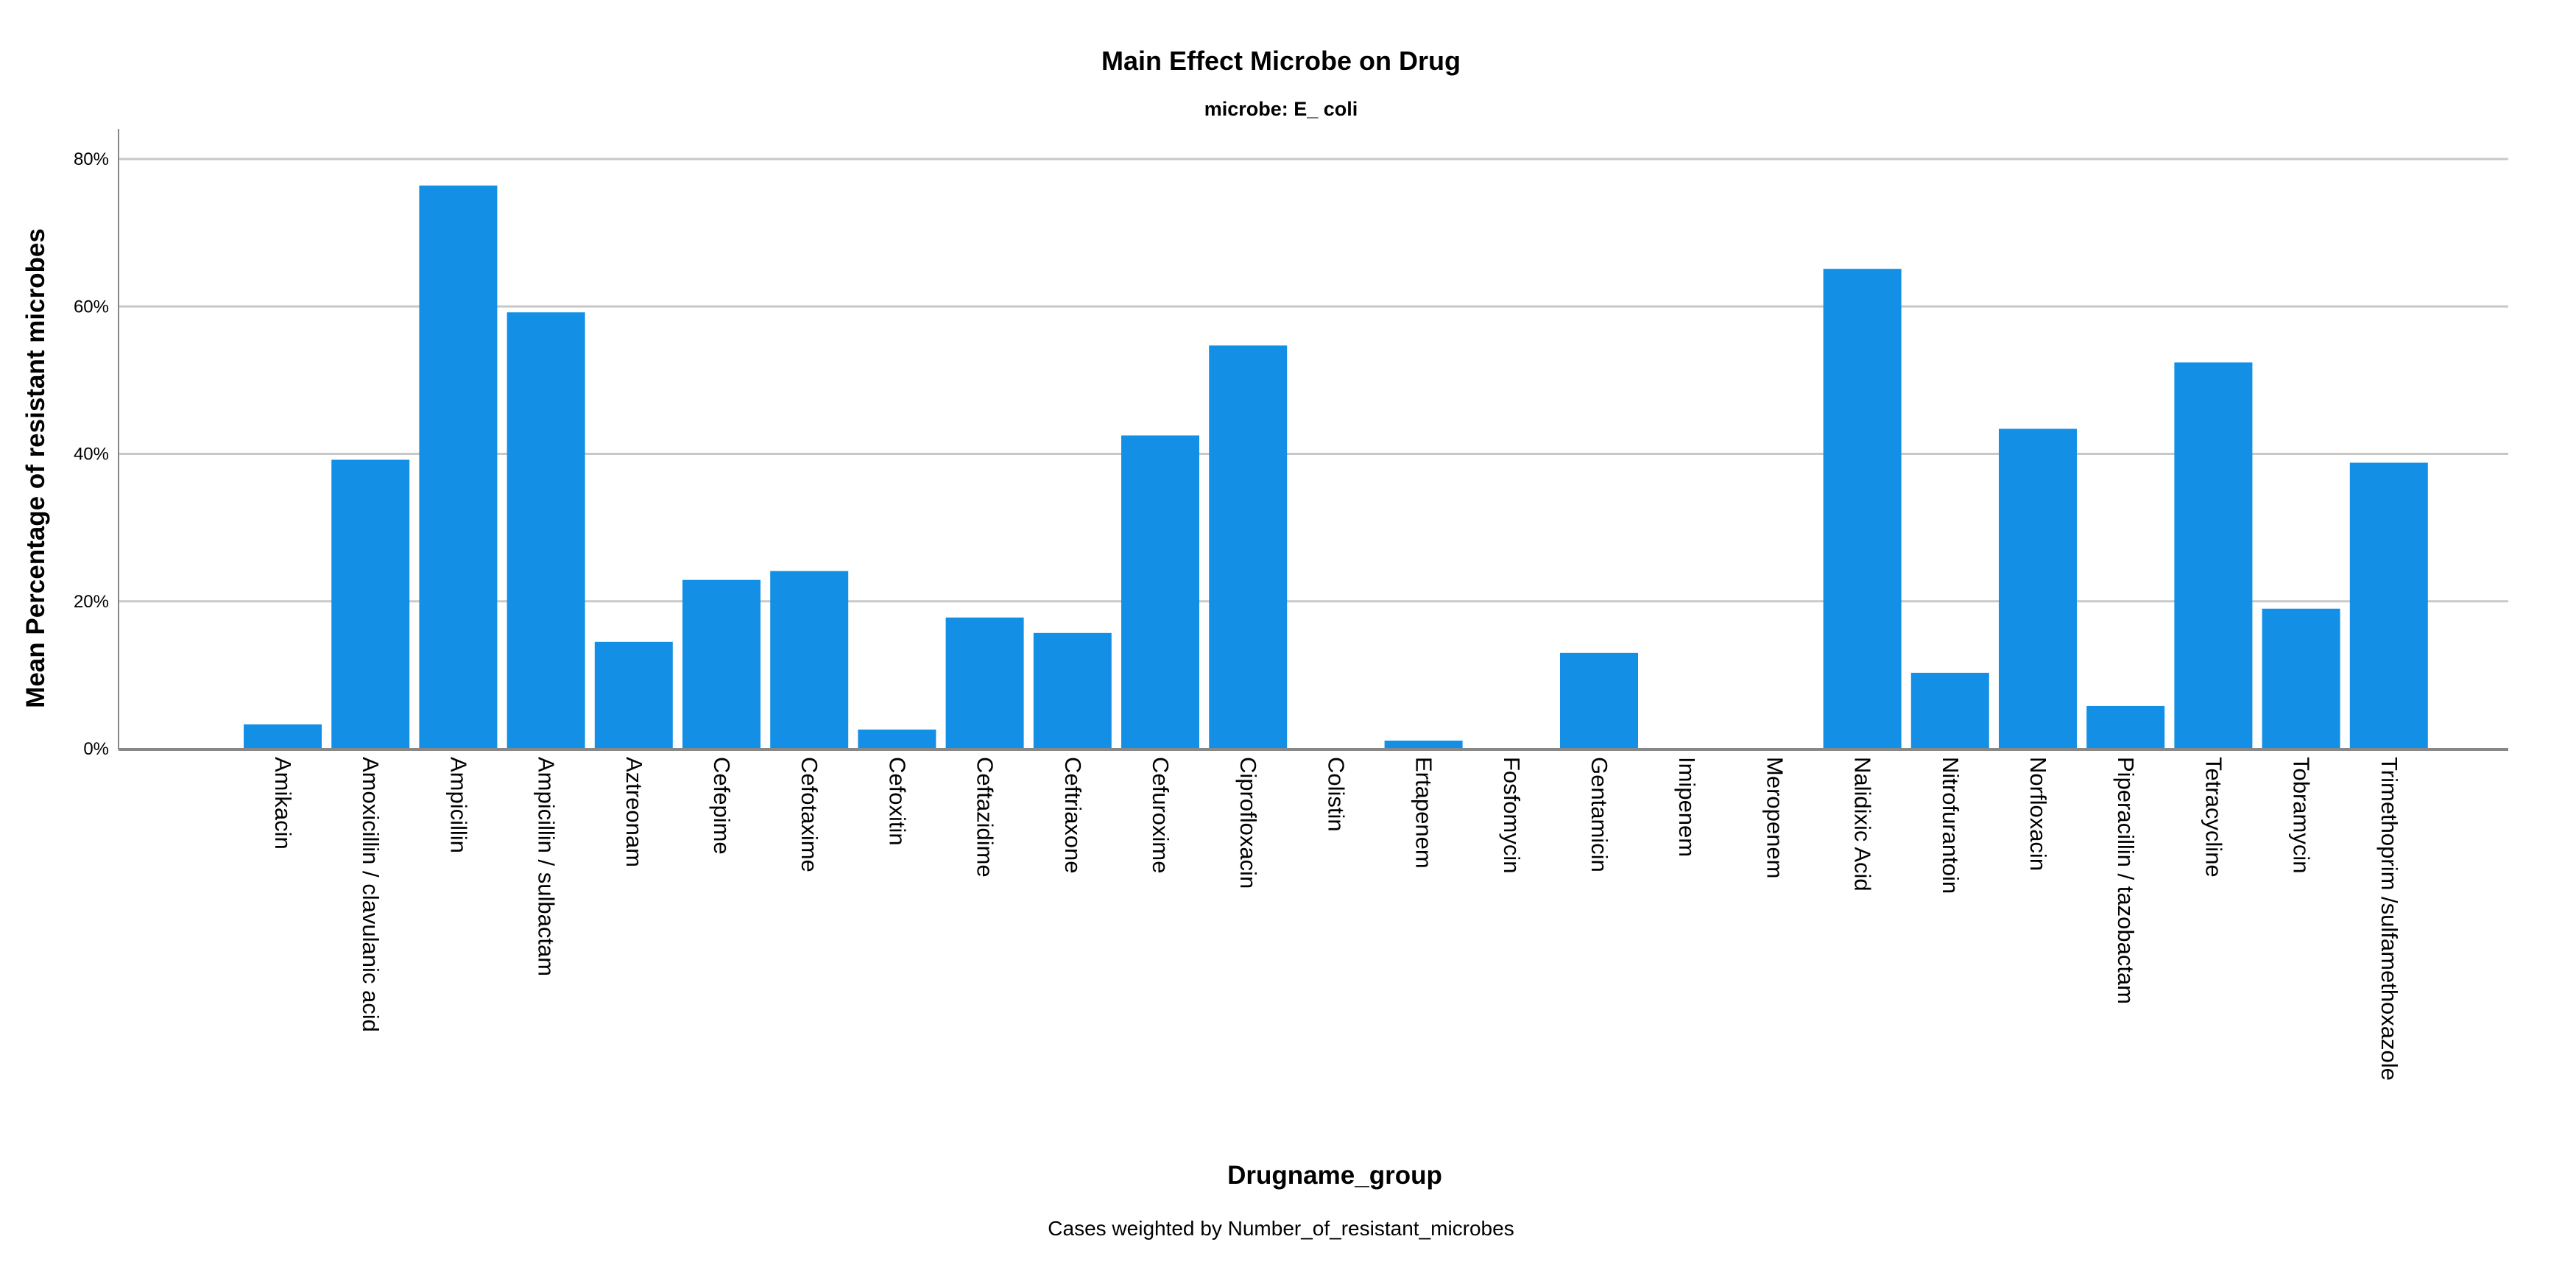 The height and width of the screenshot is (1267, 2576). I want to click on x-tick-label: Ceftazidime, so click(985, 817).